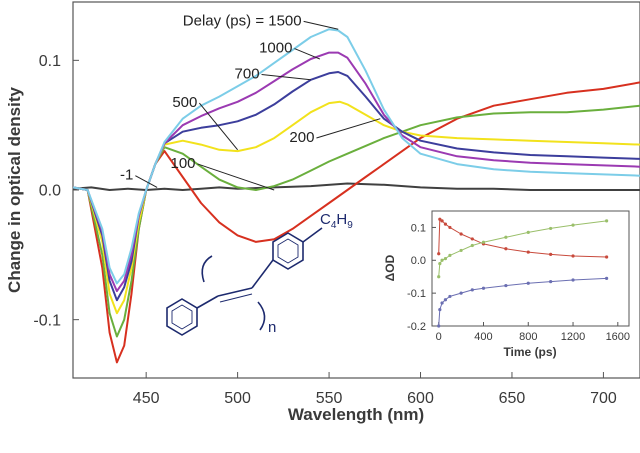 Image resolution: width=640 pixels, height=453 pixels. Describe the element at coordinates (390, 267) in the screenshot. I see `inset-y-axis-title: ΔOD` at that location.